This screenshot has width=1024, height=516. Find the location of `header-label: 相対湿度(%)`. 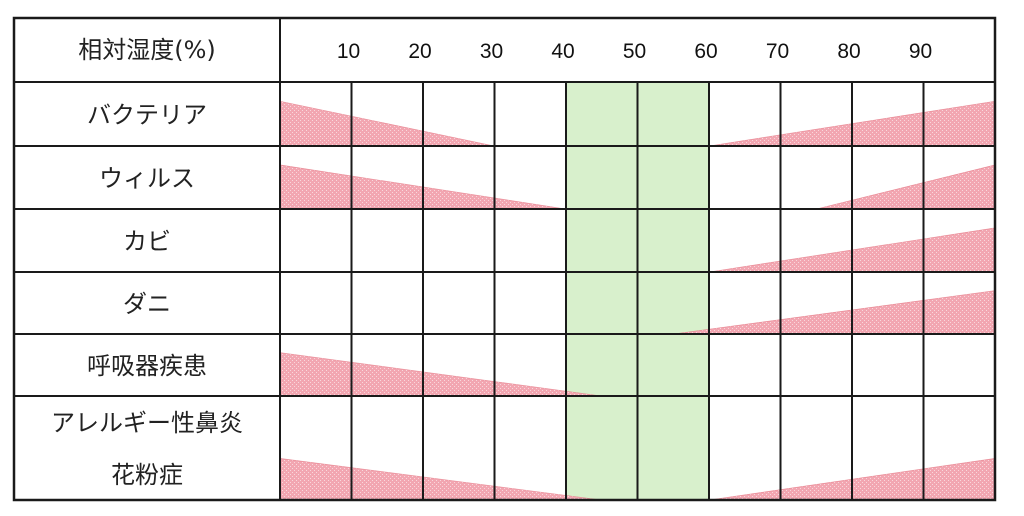

header-label: 相対湿度(%) is located at coordinates (147, 50).